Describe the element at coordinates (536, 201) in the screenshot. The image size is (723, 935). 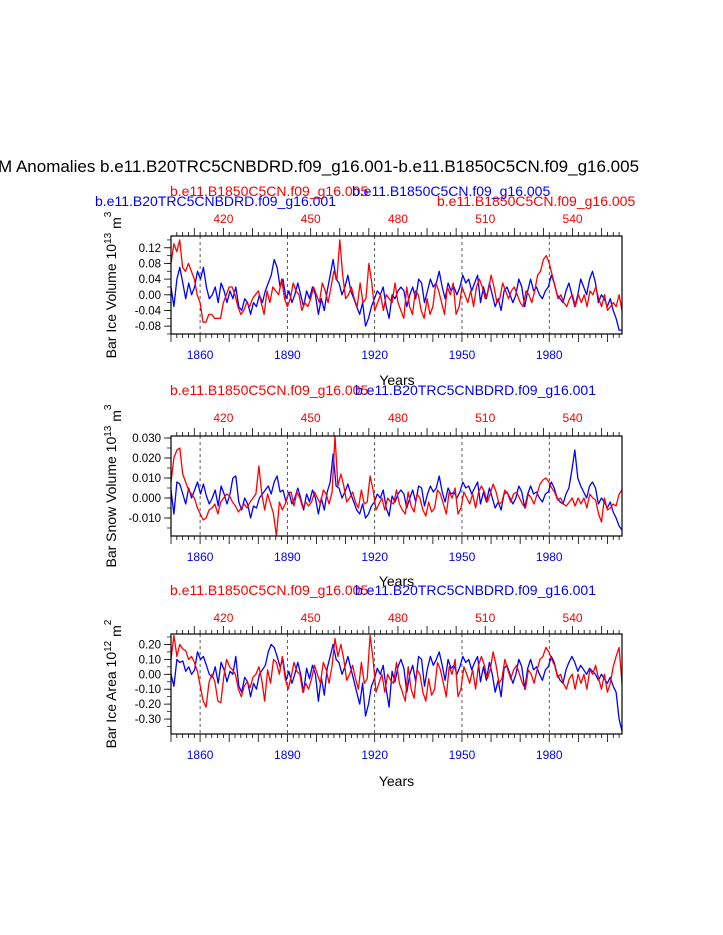
I see `run-title-right-secondary: b.e11.B1850C5CN.f09_g16.005` at that location.